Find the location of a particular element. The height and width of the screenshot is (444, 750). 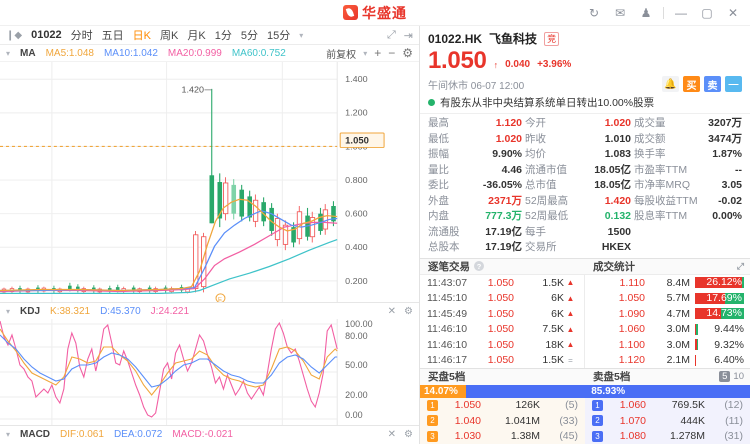

svg-text: 0.800 is located at coordinates (356, 180).